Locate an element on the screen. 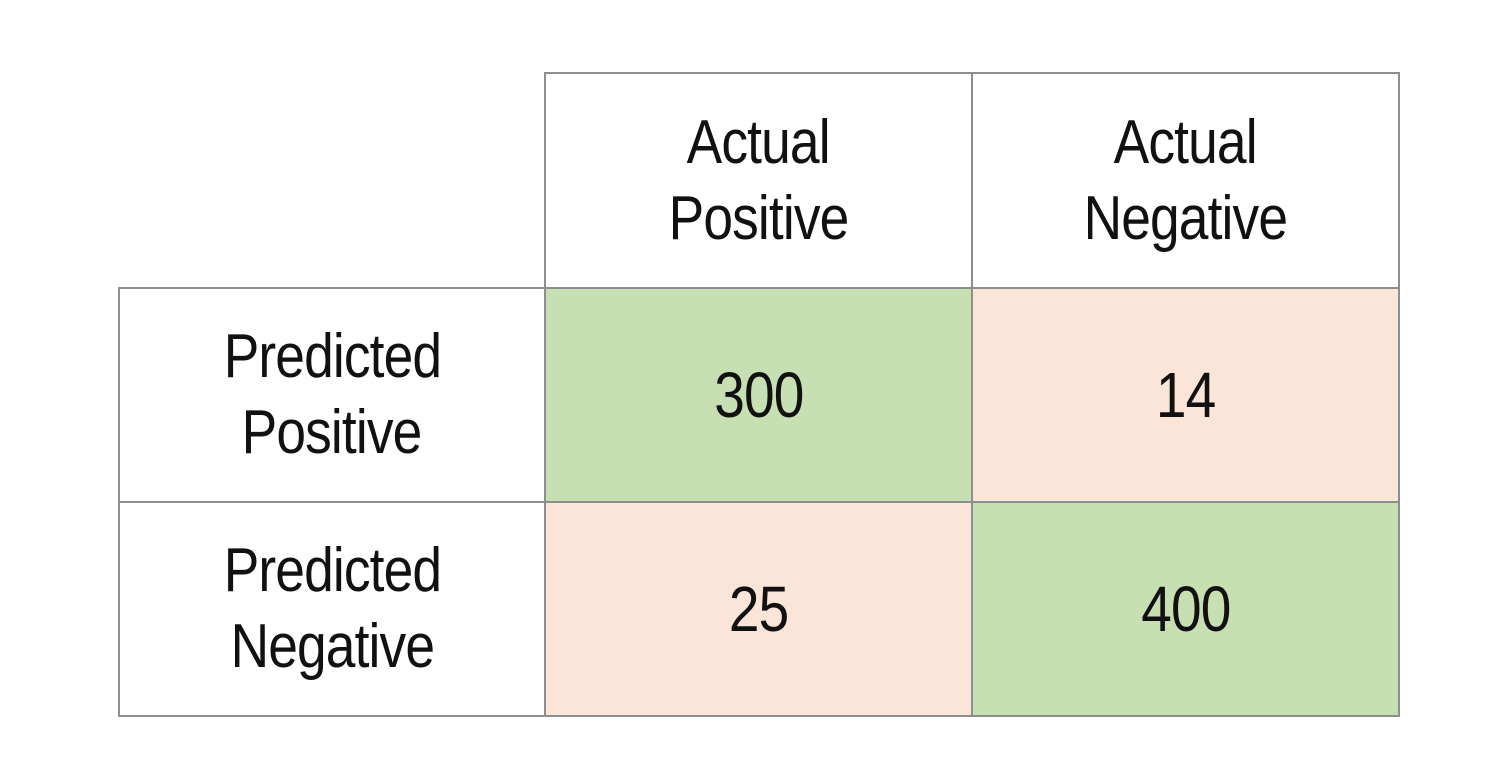 The width and height of the screenshot is (1512, 780). true-negative-value: 400 is located at coordinates (1185, 609).